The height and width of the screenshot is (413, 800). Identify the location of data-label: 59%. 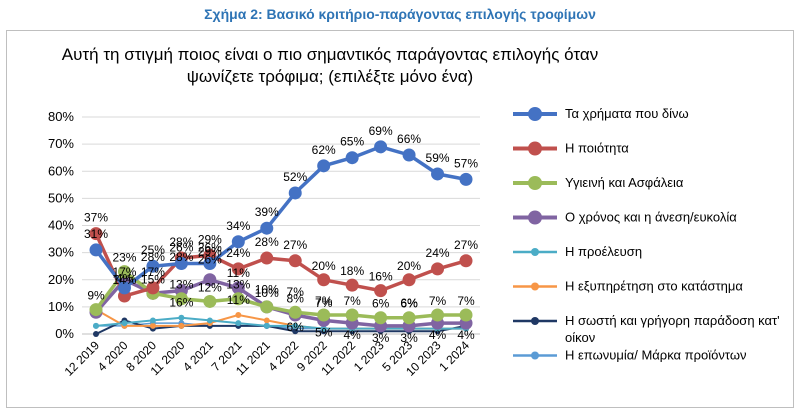
(438, 158).